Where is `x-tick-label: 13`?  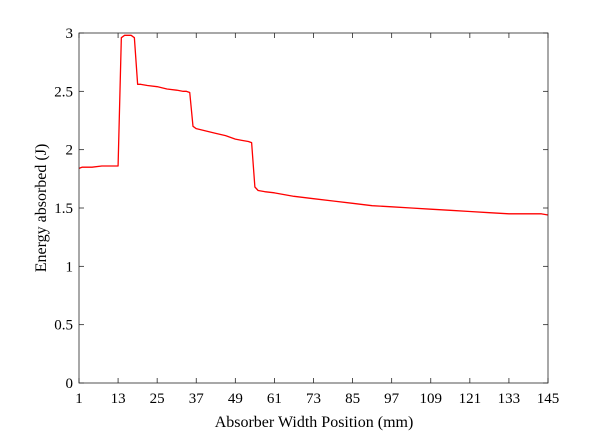
x-tick-label: 13 is located at coordinates (118, 399).